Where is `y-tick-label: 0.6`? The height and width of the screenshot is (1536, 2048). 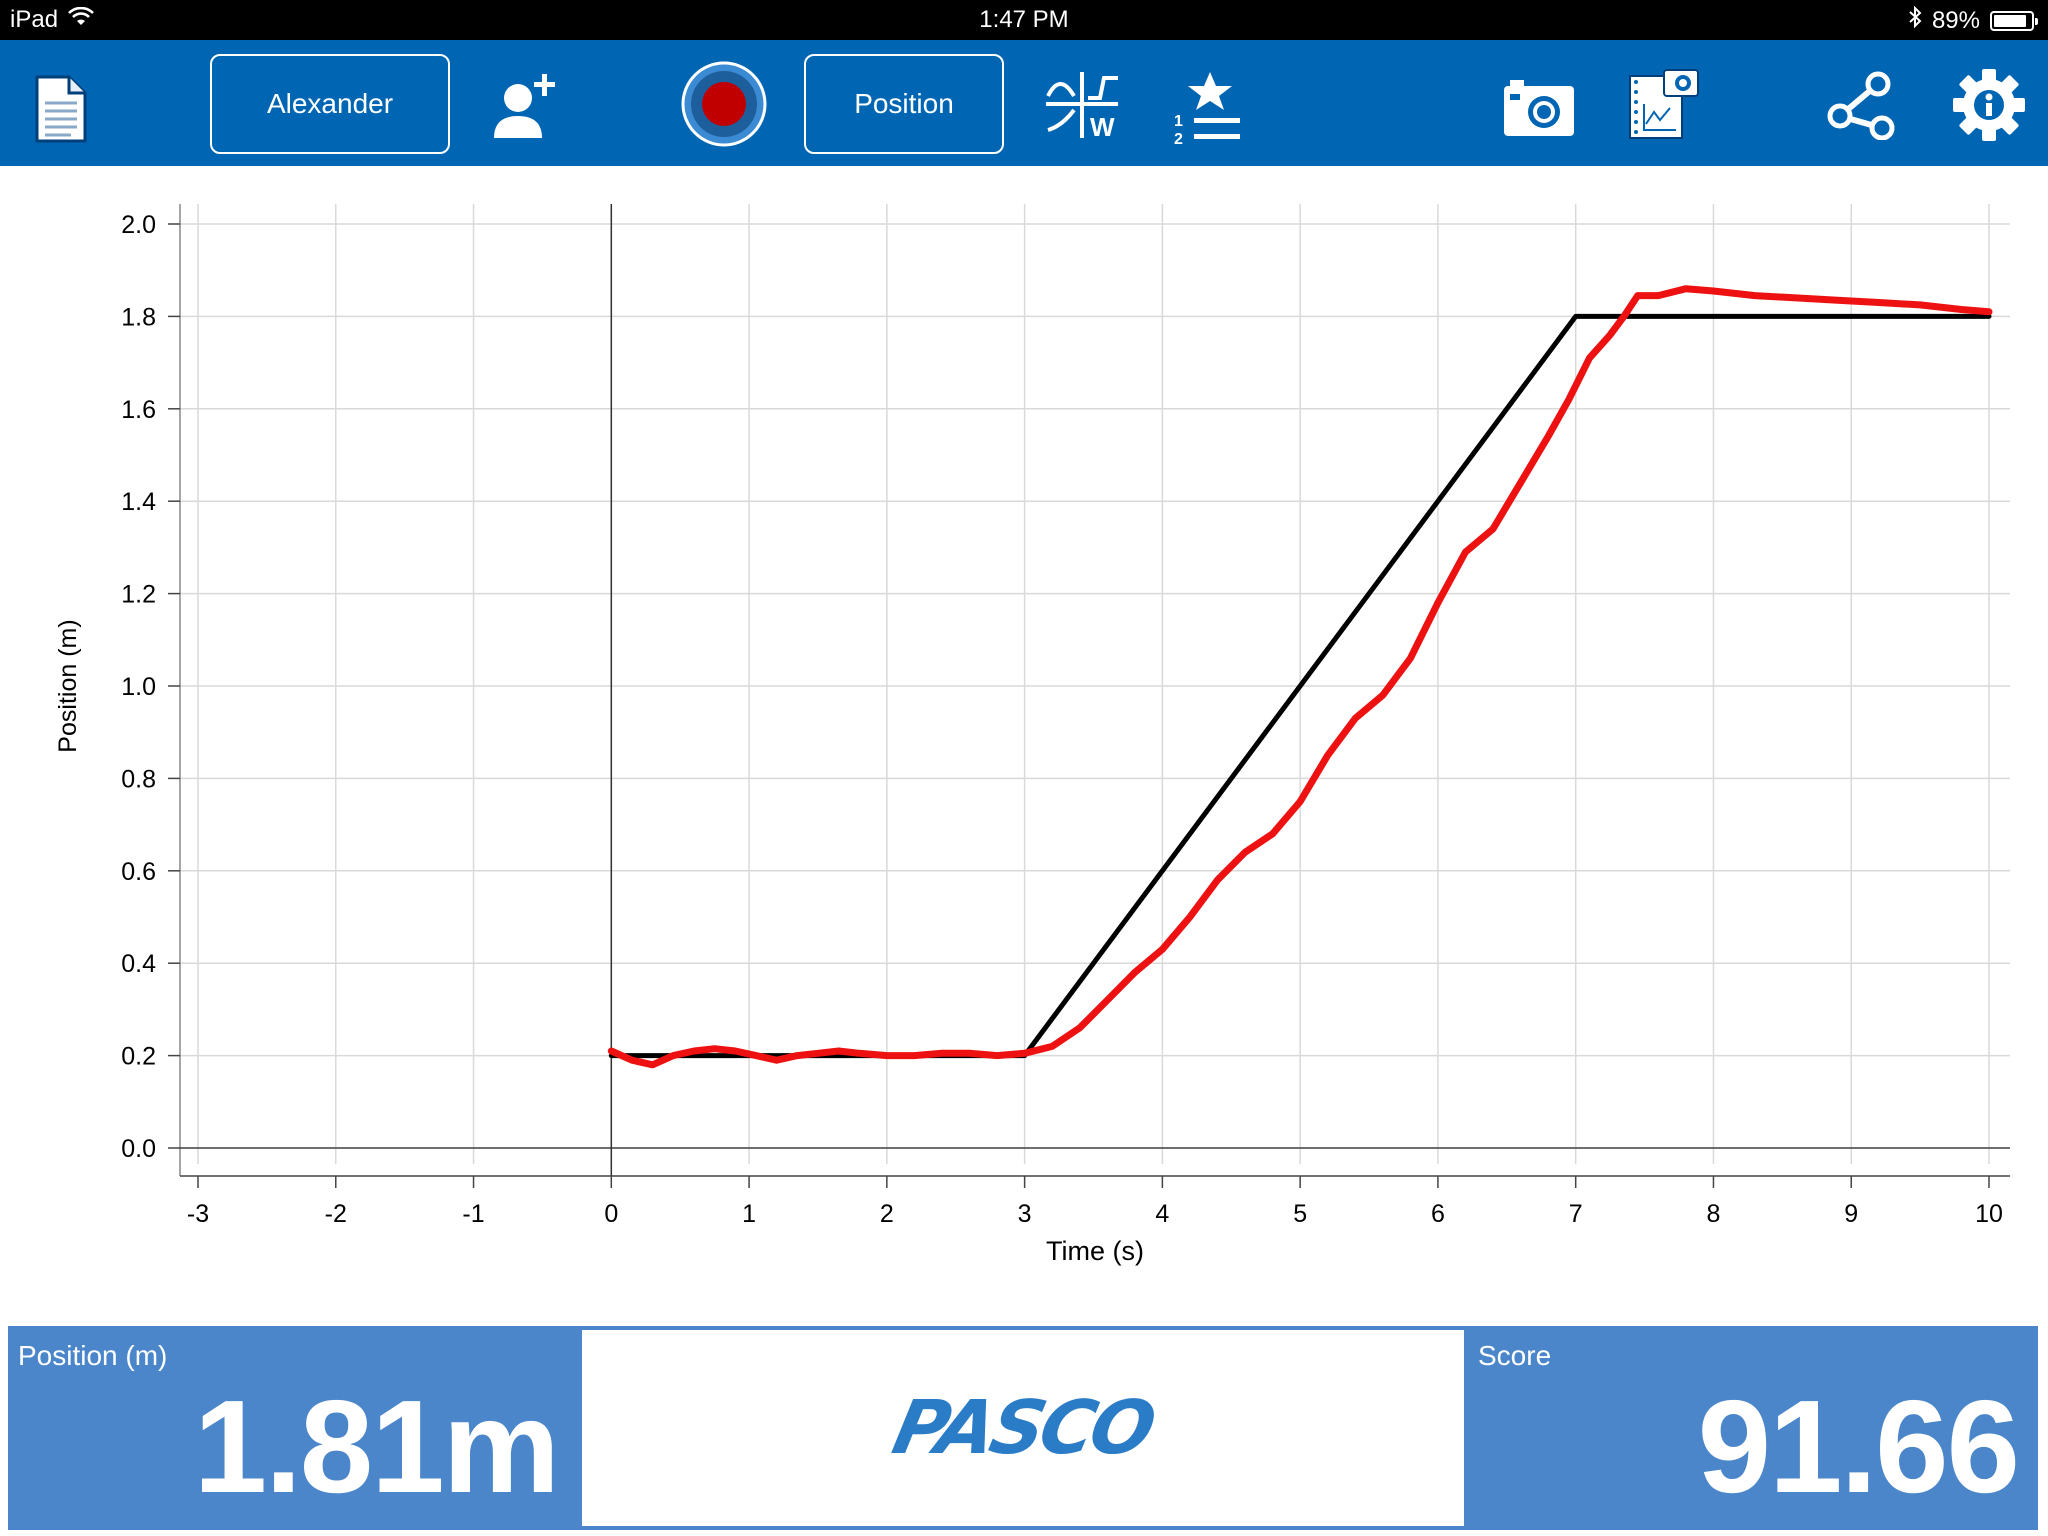 y-tick-label: 0.6 is located at coordinates (138, 872).